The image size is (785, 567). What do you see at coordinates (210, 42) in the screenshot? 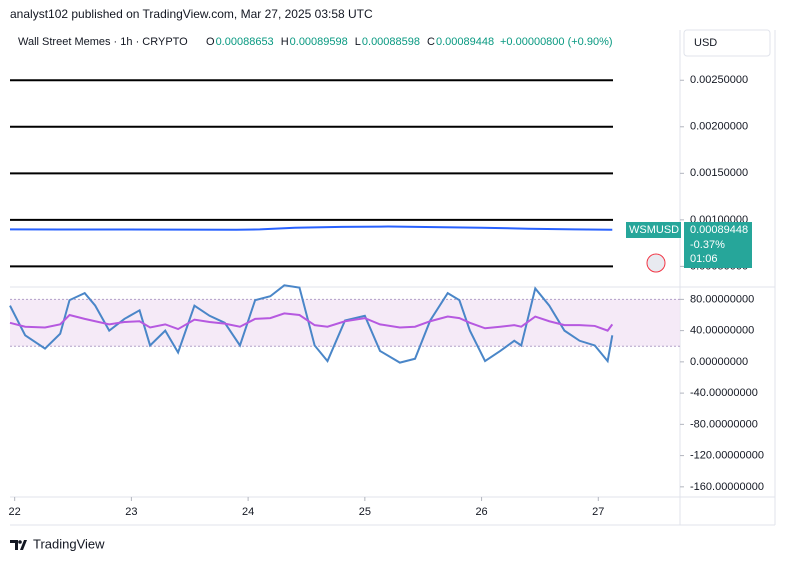
I see `ohlc-key: O` at bounding box center [210, 42].